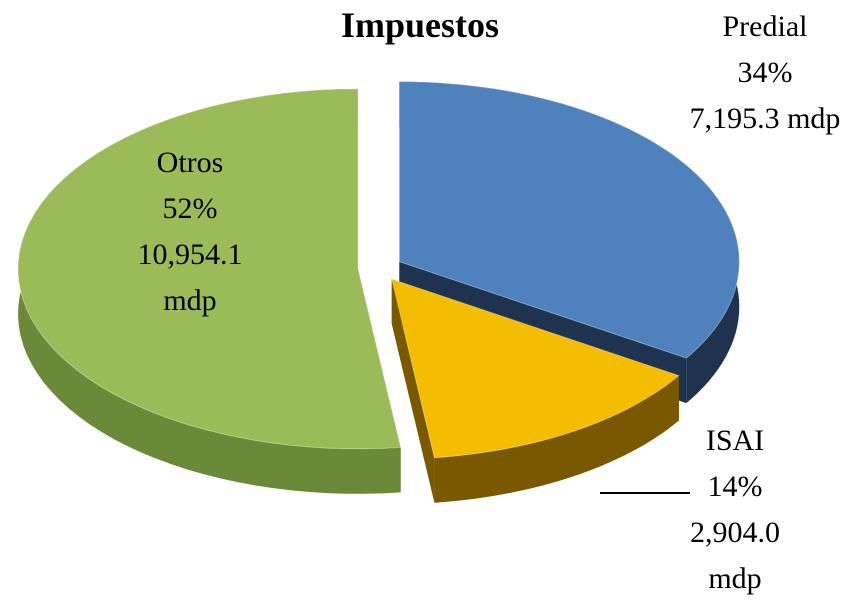 The image size is (852, 608). I want to click on slice-percent: 34%, so click(765, 72).